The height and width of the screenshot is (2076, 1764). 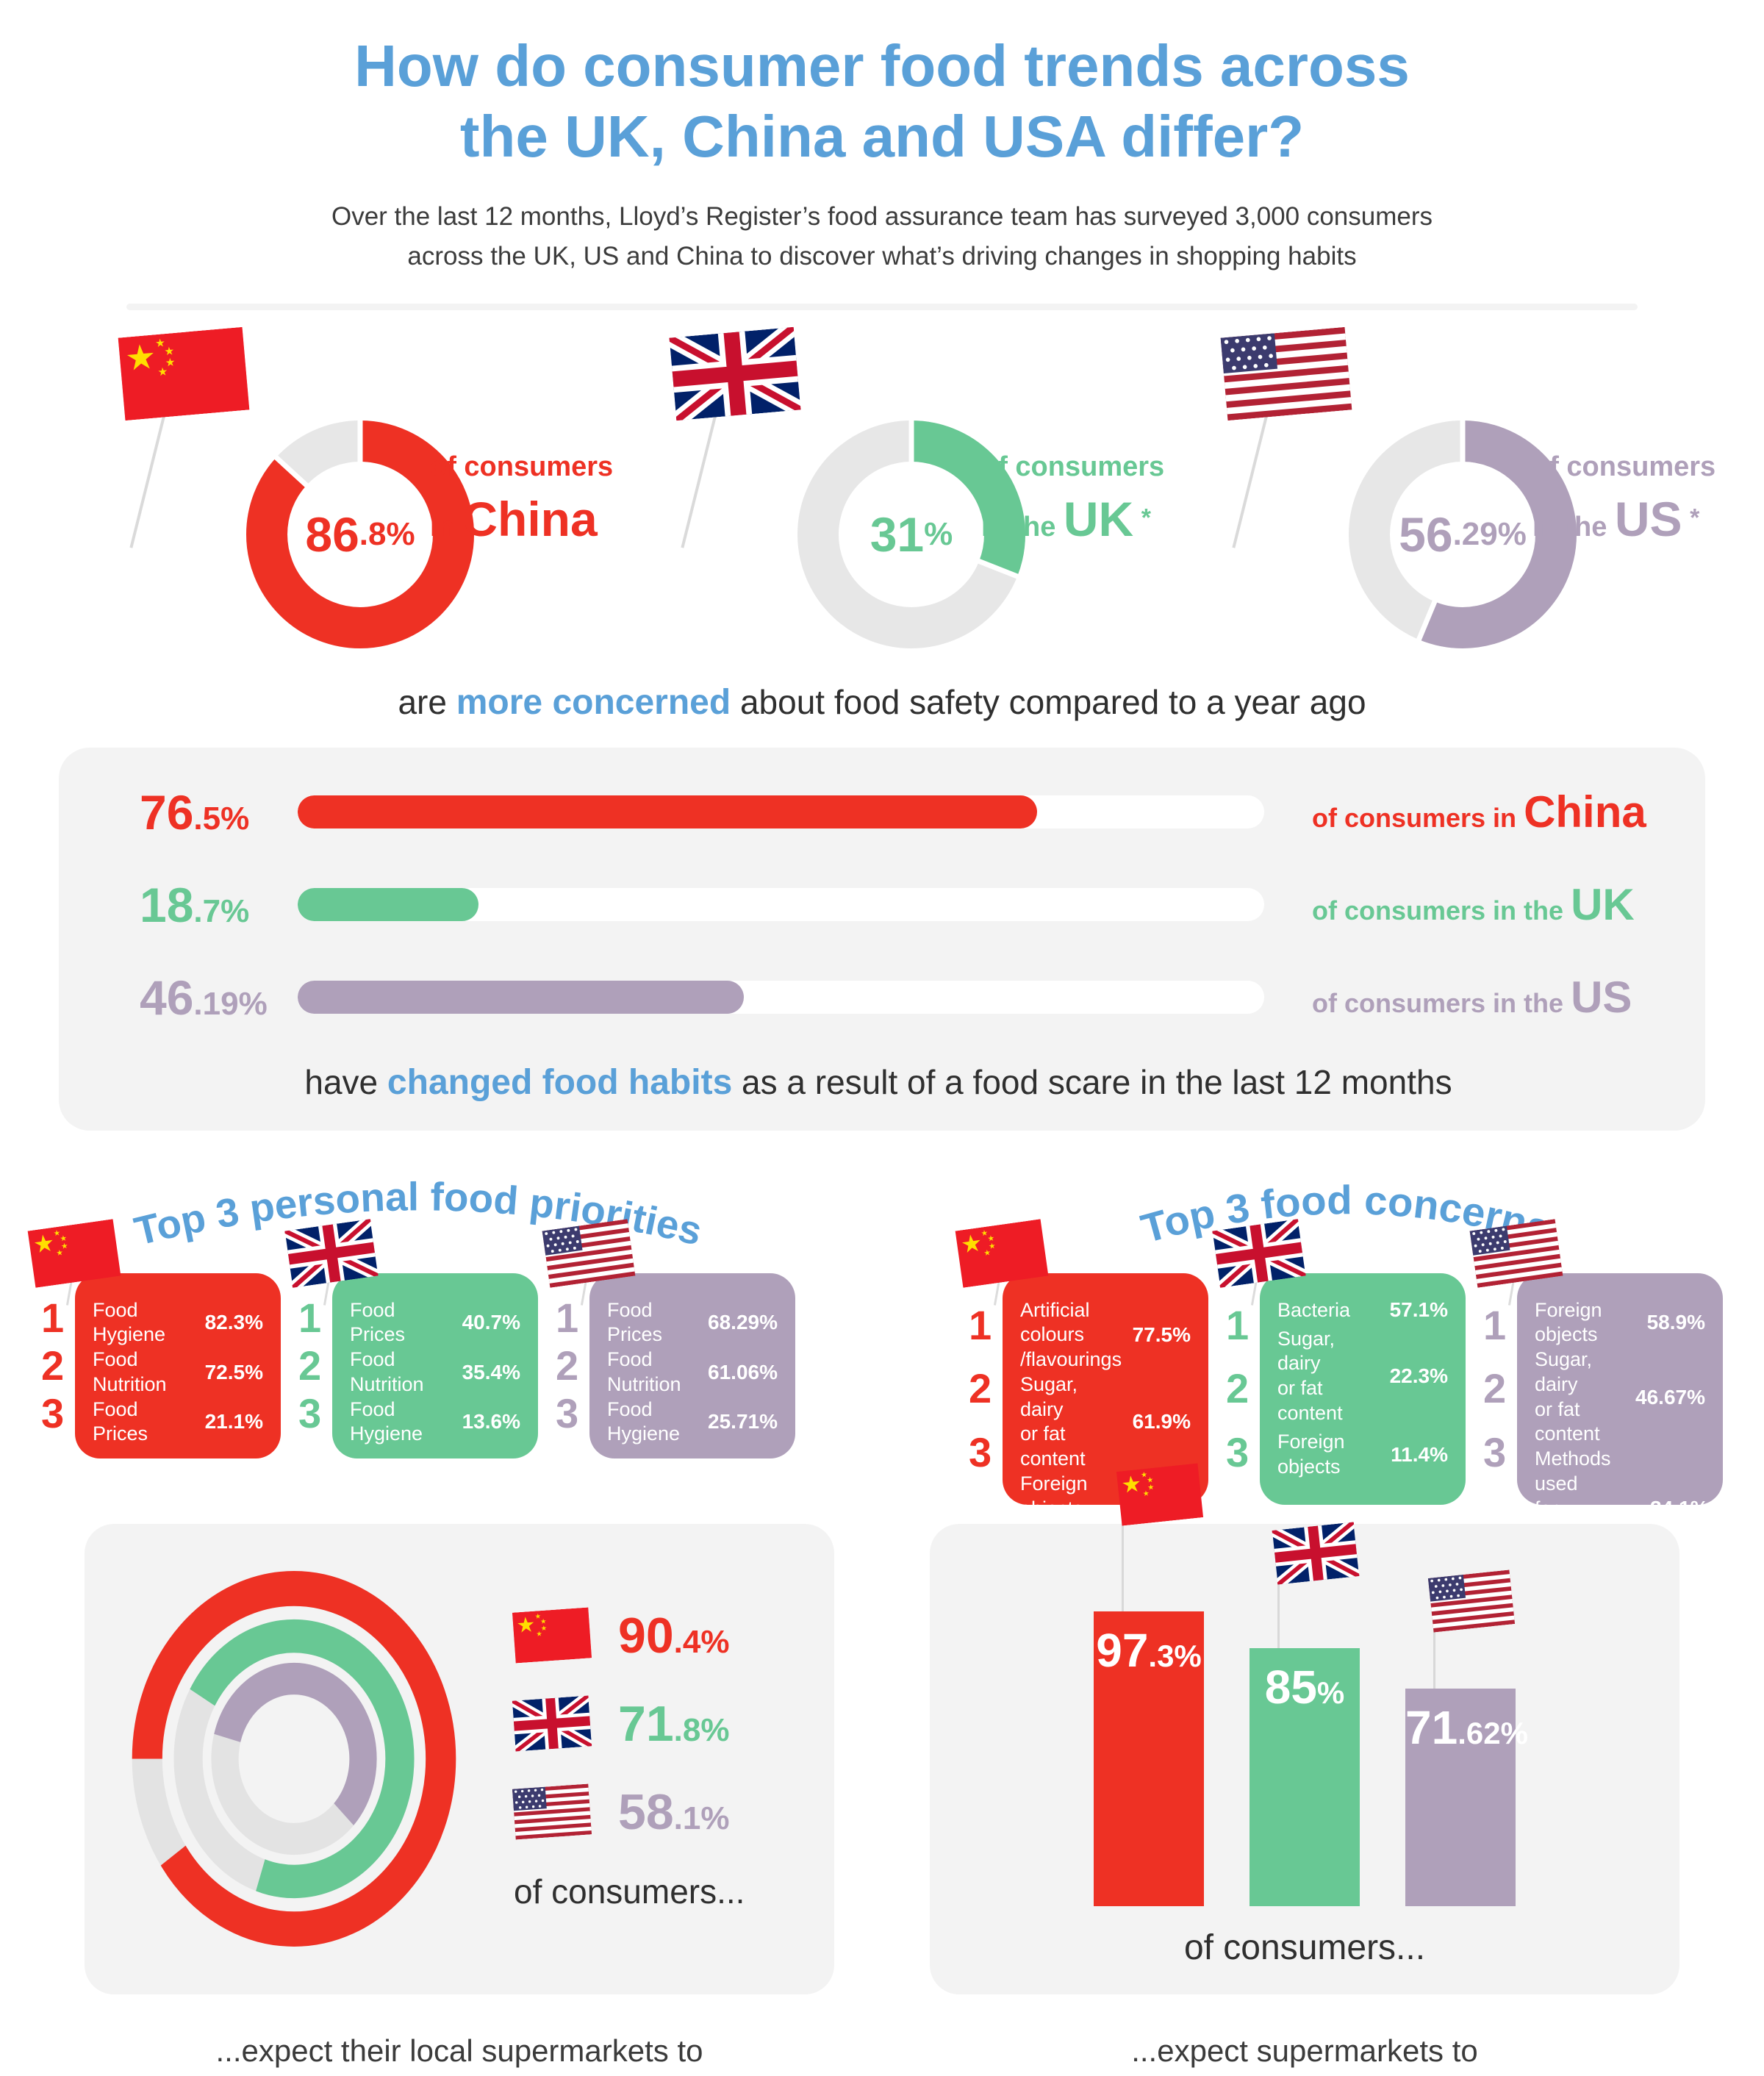 What do you see at coordinates (886, 998) in the screenshot?
I see `habit-bar-row-us: 46.19% of consumers in the US` at bounding box center [886, 998].